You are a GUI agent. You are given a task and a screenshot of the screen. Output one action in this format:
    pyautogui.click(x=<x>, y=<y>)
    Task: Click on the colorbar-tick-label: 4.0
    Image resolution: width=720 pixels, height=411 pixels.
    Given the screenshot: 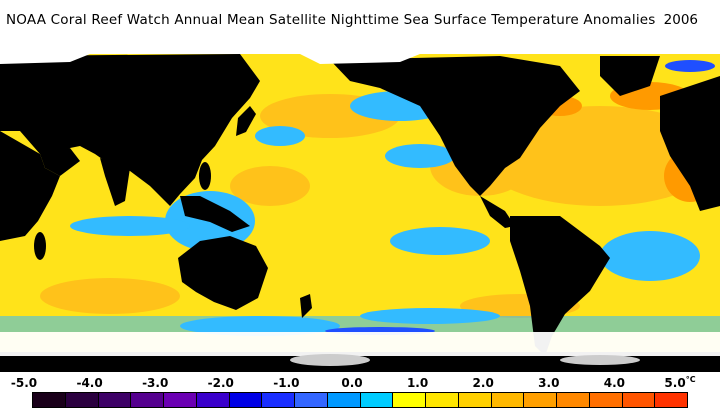 What is the action you would take?
    pyautogui.click(x=614, y=383)
    